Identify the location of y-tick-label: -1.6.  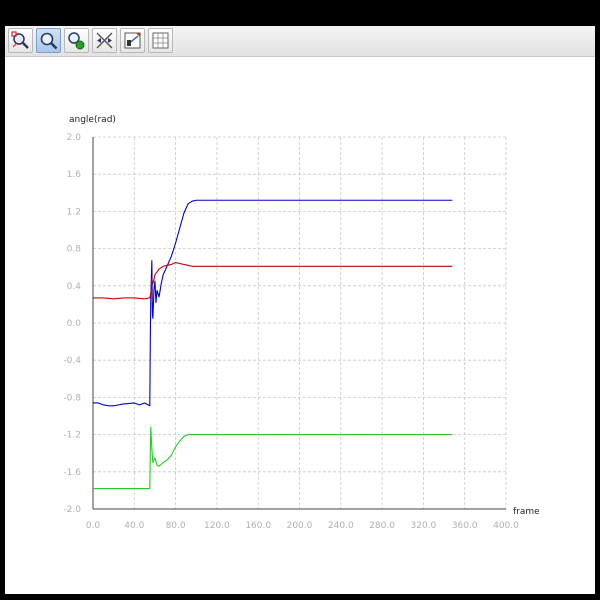
(72, 473).